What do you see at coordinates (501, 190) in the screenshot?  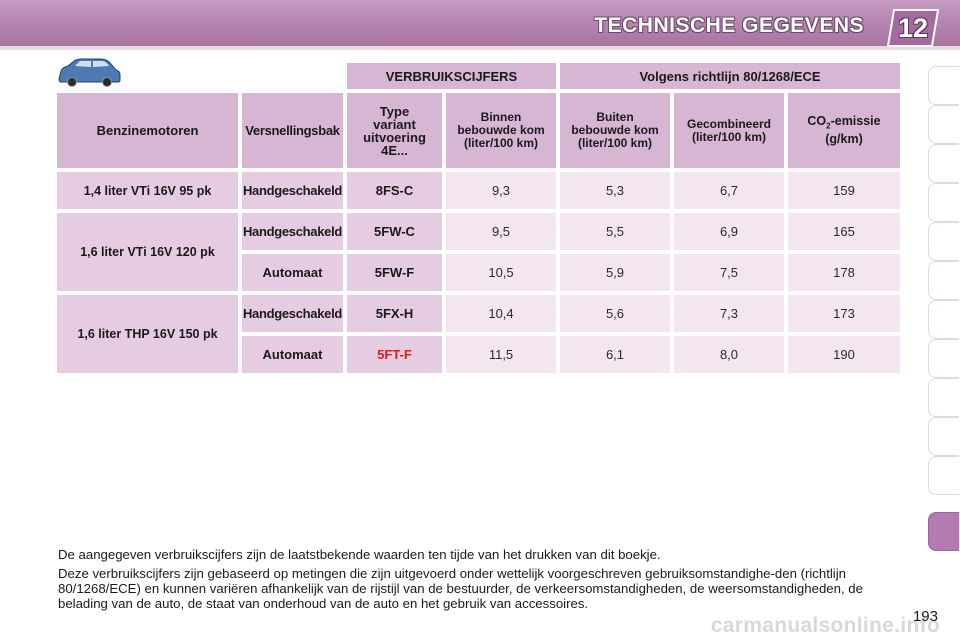 I see `urban-cell: 9,3` at bounding box center [501, 190].